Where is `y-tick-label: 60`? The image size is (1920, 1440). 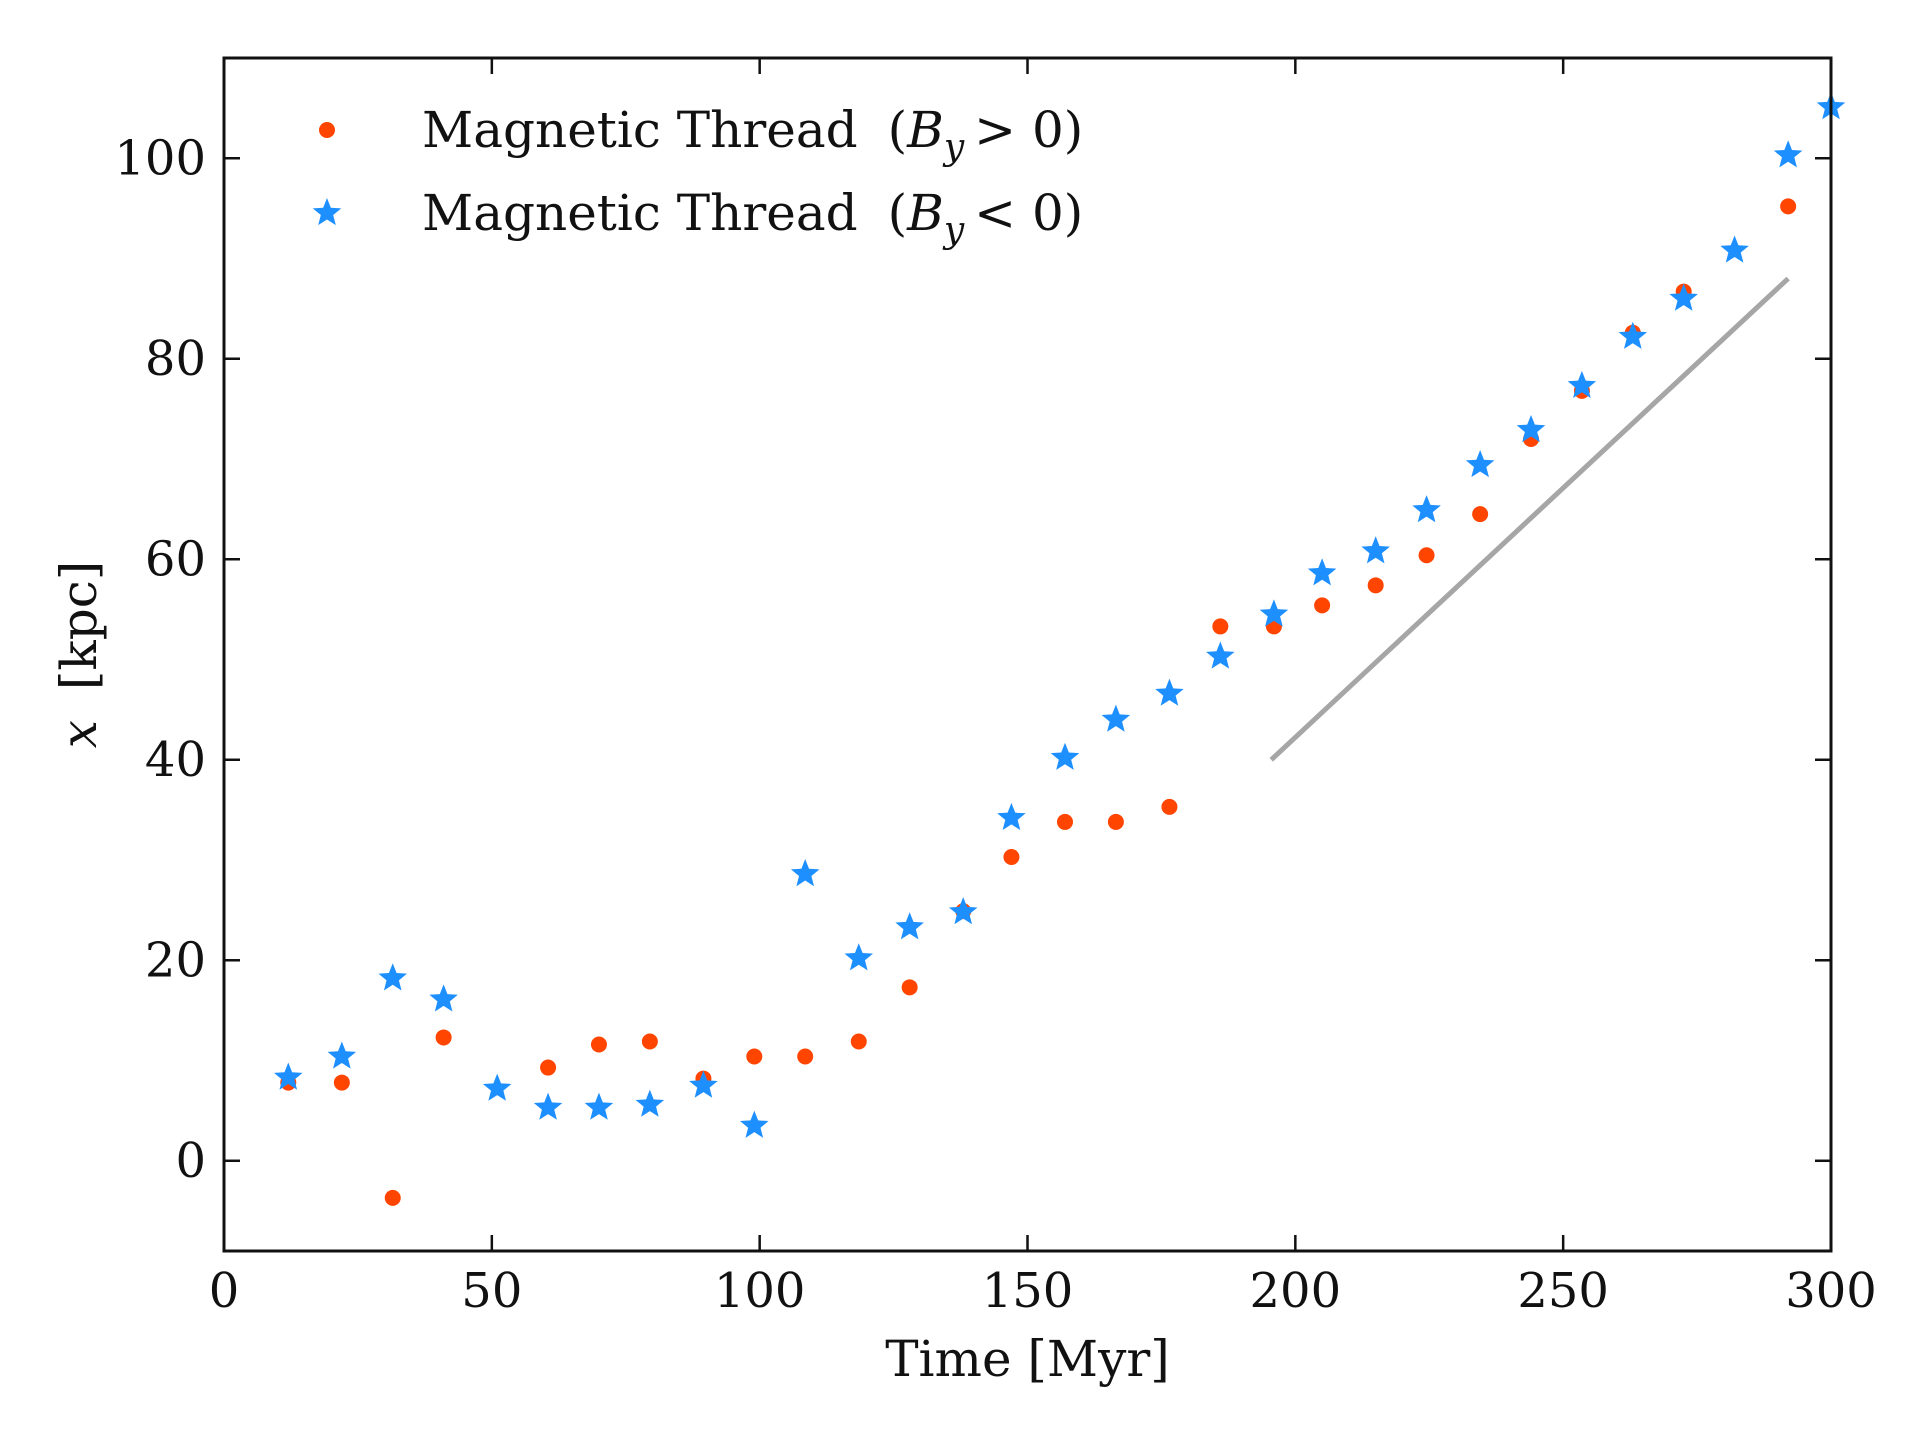 y-tick-label: 60 is located at coordinates (175, 559).